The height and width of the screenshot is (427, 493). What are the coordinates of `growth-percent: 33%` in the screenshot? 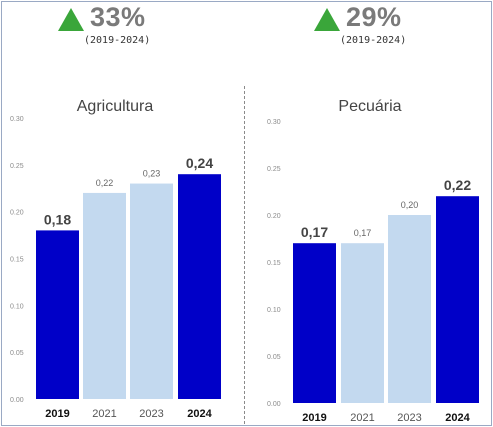 It's located at (118, 17).